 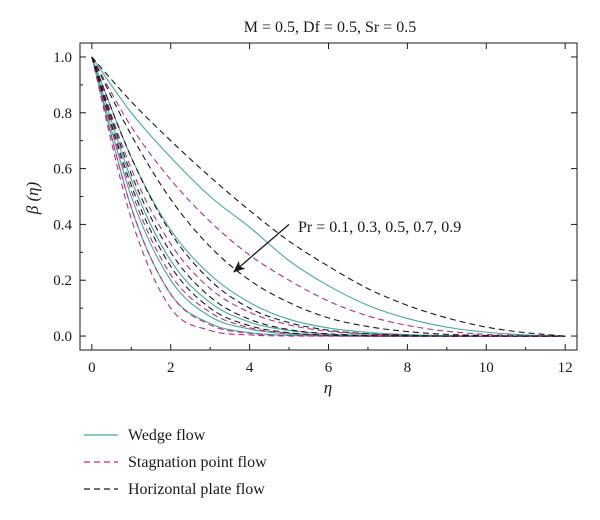 I want to click on legend-item-plate: Horizontal plate flow, so click(x=174, y=489).